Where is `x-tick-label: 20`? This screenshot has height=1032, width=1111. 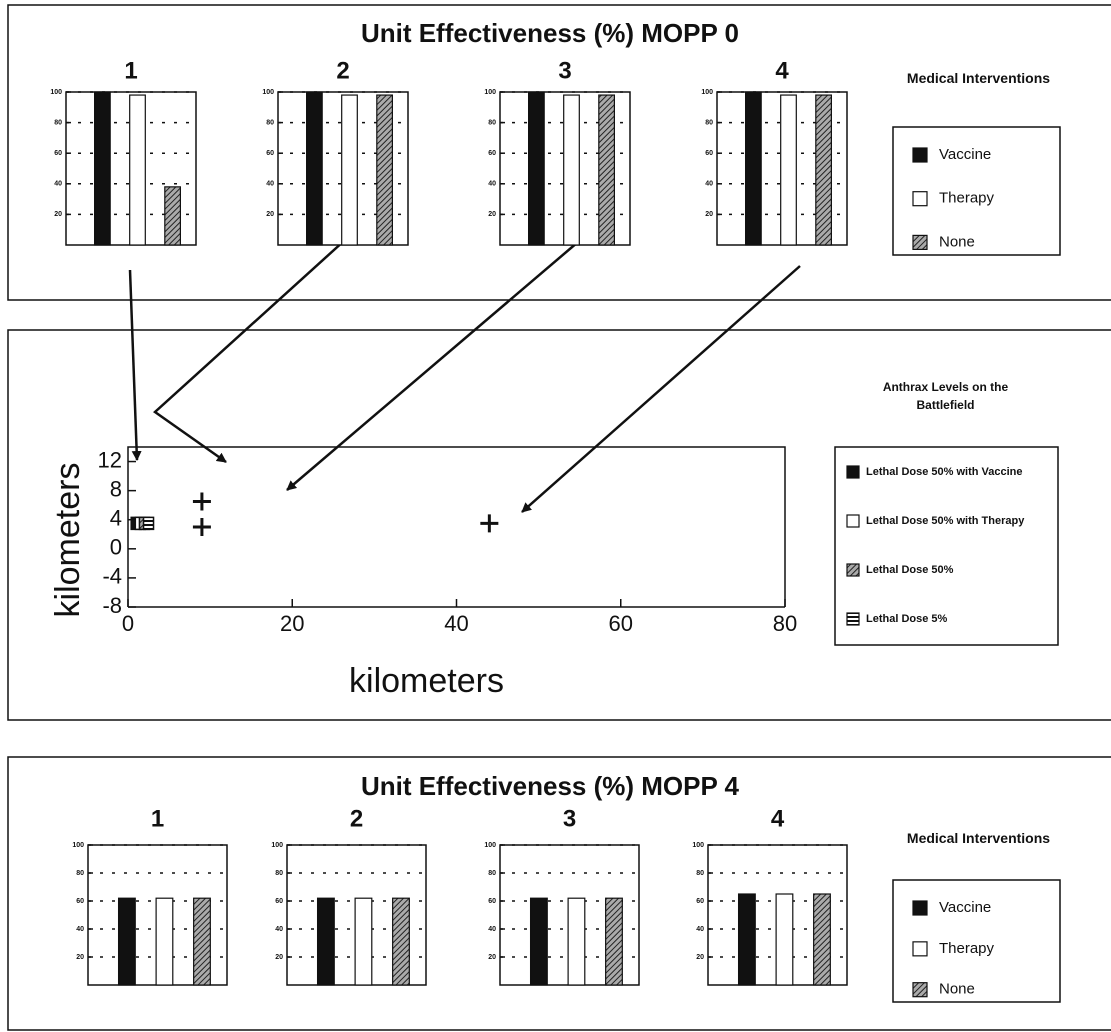
x-tick-label: 20 is located at coordinates (292, 623).